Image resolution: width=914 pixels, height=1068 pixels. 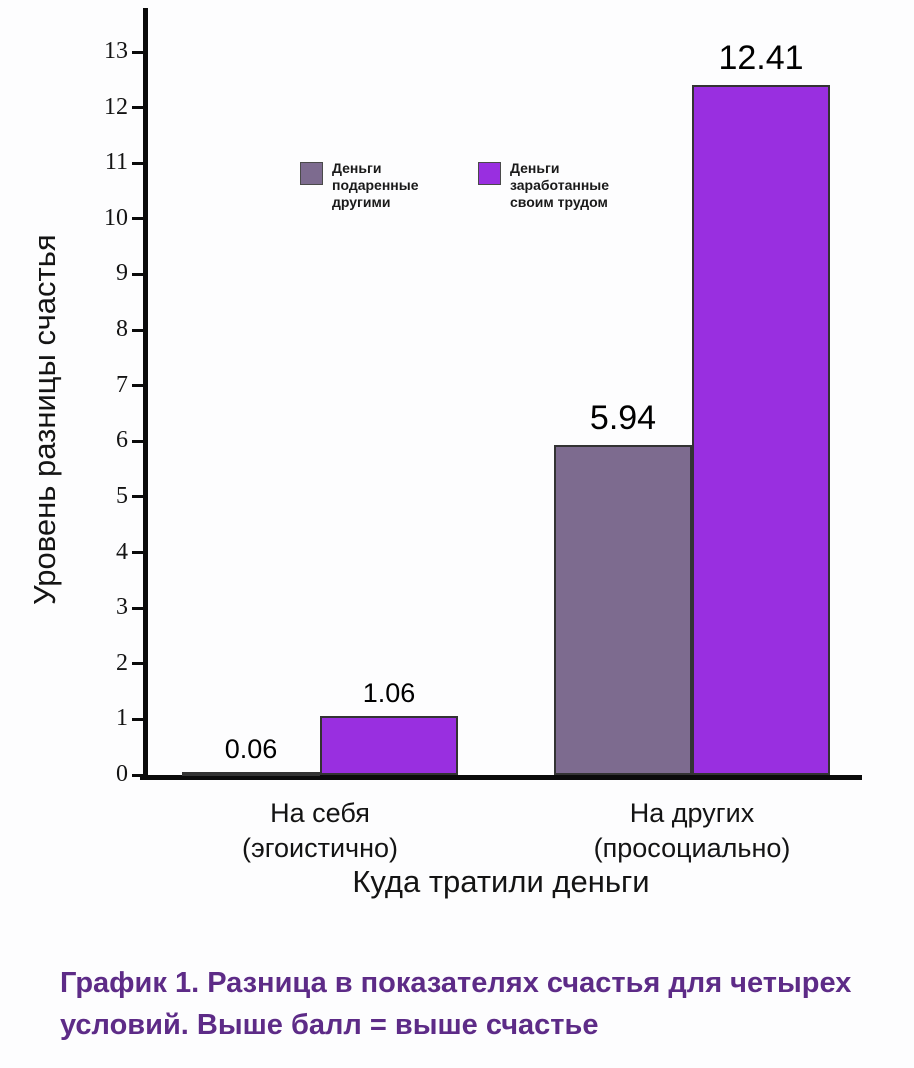 I want to click on y-tick-label: 9, so click(x=122, y=273).